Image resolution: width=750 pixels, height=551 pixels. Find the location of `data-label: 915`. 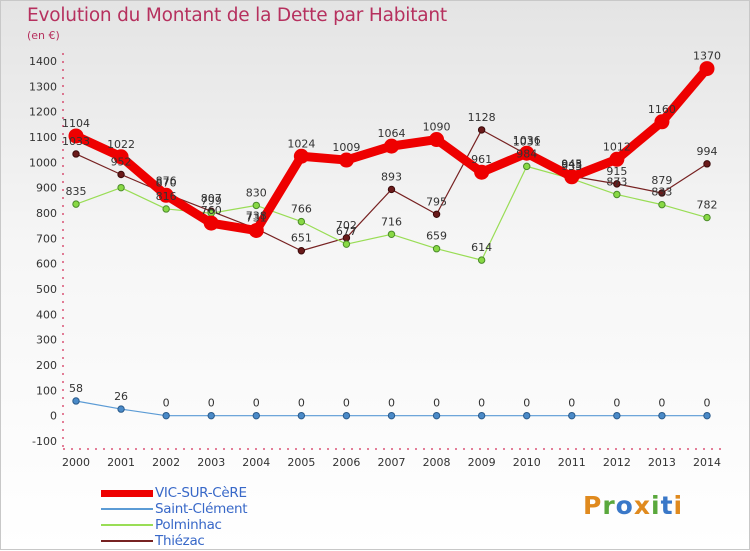

data-label: 915 is located at coordinates (616, 171).